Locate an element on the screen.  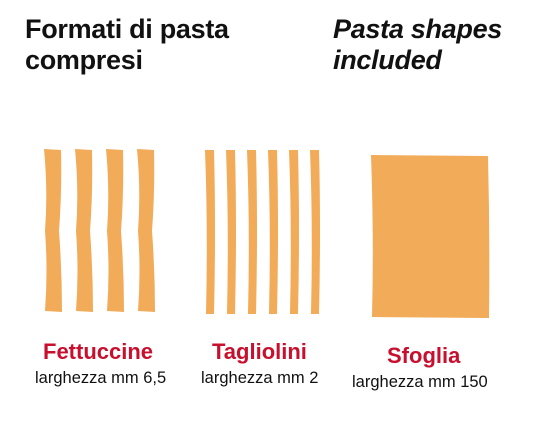
sfoglia-sheet is located at coordinates (430, 236).